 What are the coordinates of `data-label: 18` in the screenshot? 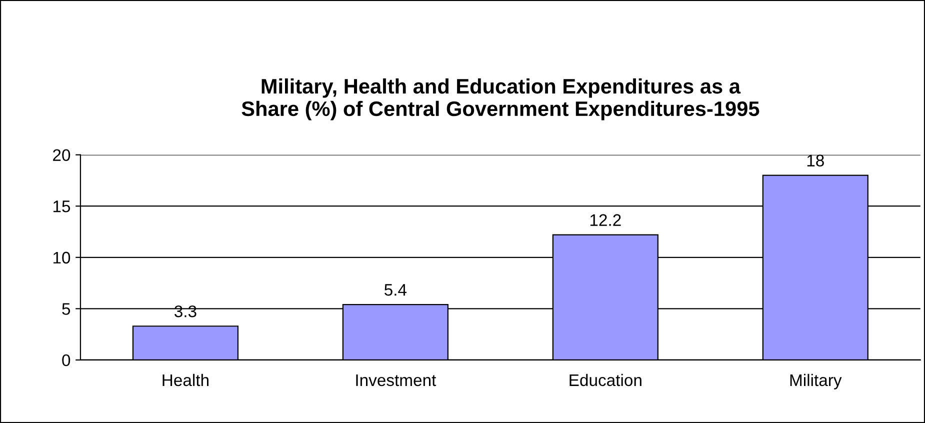 It's located at (815, 160).